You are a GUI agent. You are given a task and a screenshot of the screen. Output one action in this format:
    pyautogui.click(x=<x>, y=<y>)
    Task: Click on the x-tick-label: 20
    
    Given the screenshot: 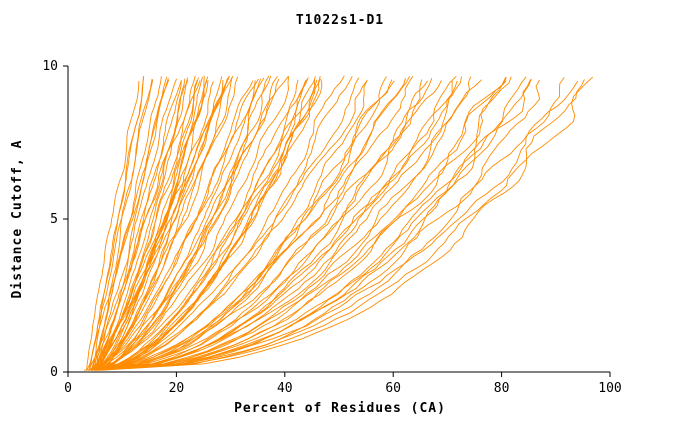 What is the action you would take?
    pyautogui.click(x=177, y=388)
    